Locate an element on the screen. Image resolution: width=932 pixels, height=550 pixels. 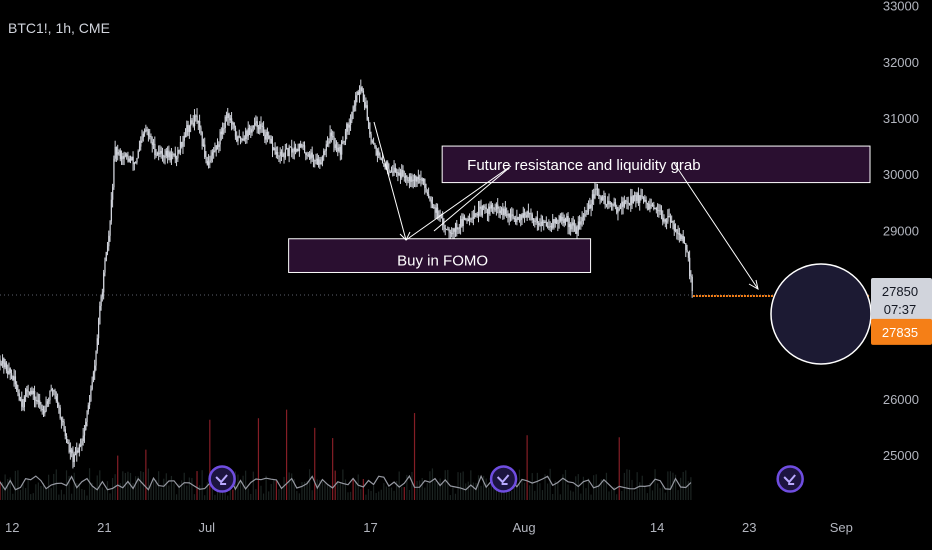
annotation-label: Buy in FOMO is located at coordinates (442, 260).